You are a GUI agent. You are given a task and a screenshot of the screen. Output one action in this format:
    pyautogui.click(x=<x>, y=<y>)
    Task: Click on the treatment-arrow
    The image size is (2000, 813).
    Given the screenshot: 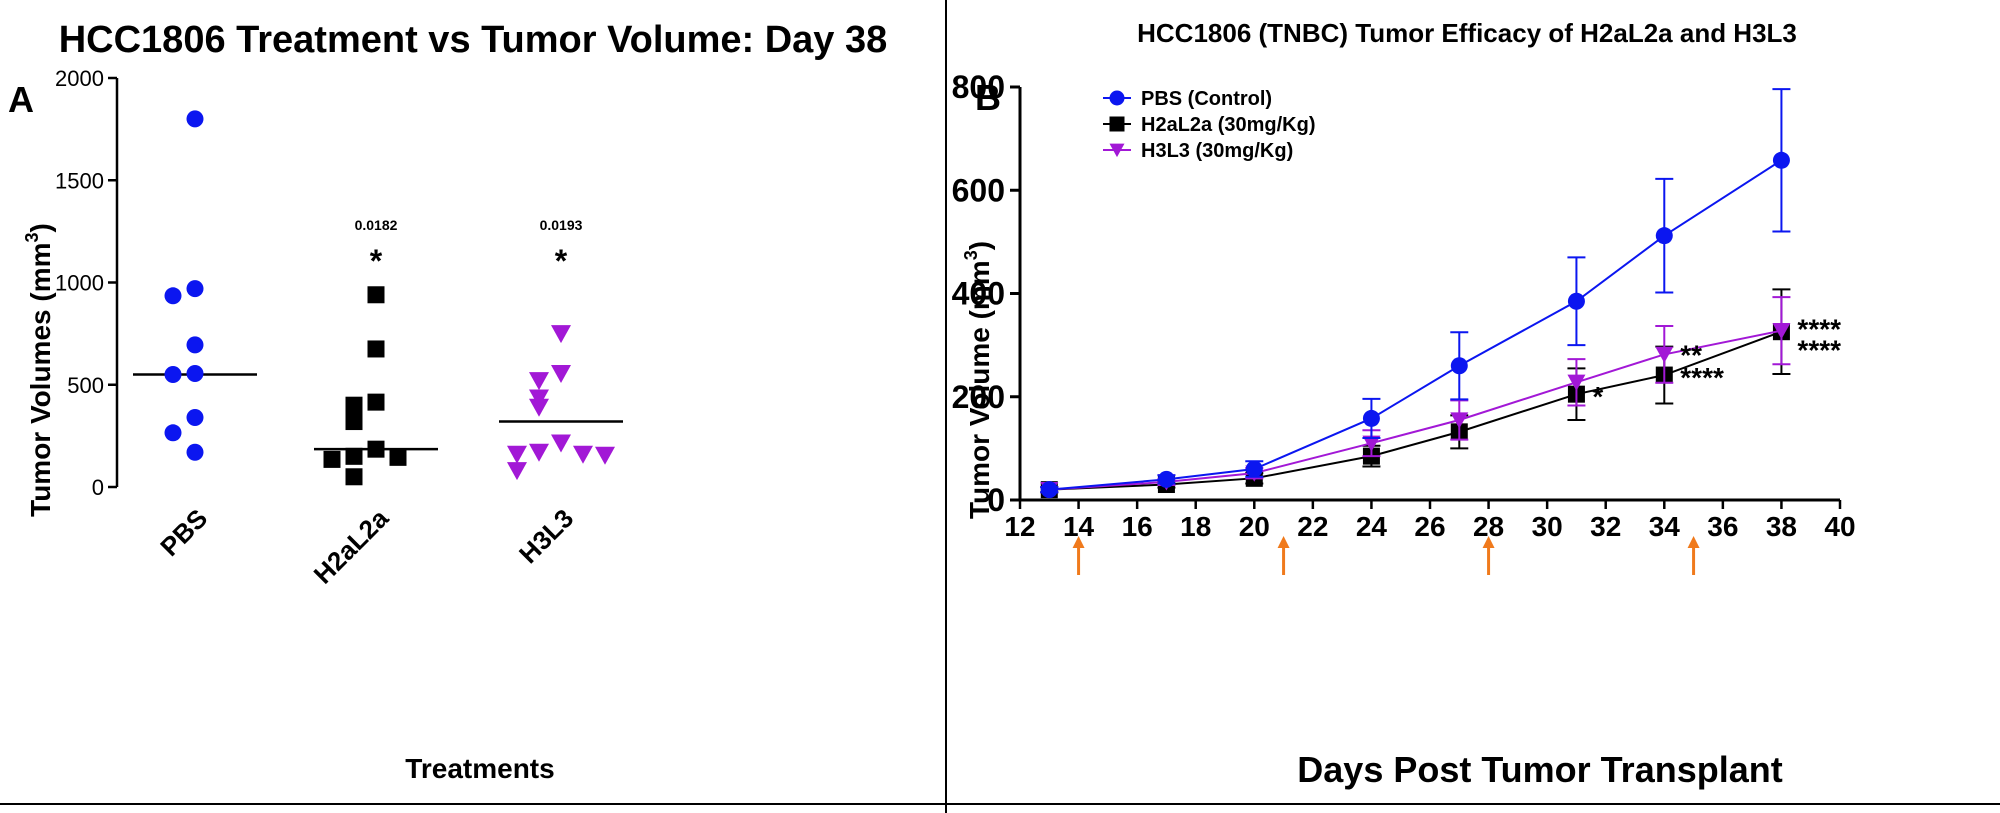 What is the action you would take?
    pyautogui.click(x=1078, y=555)
    